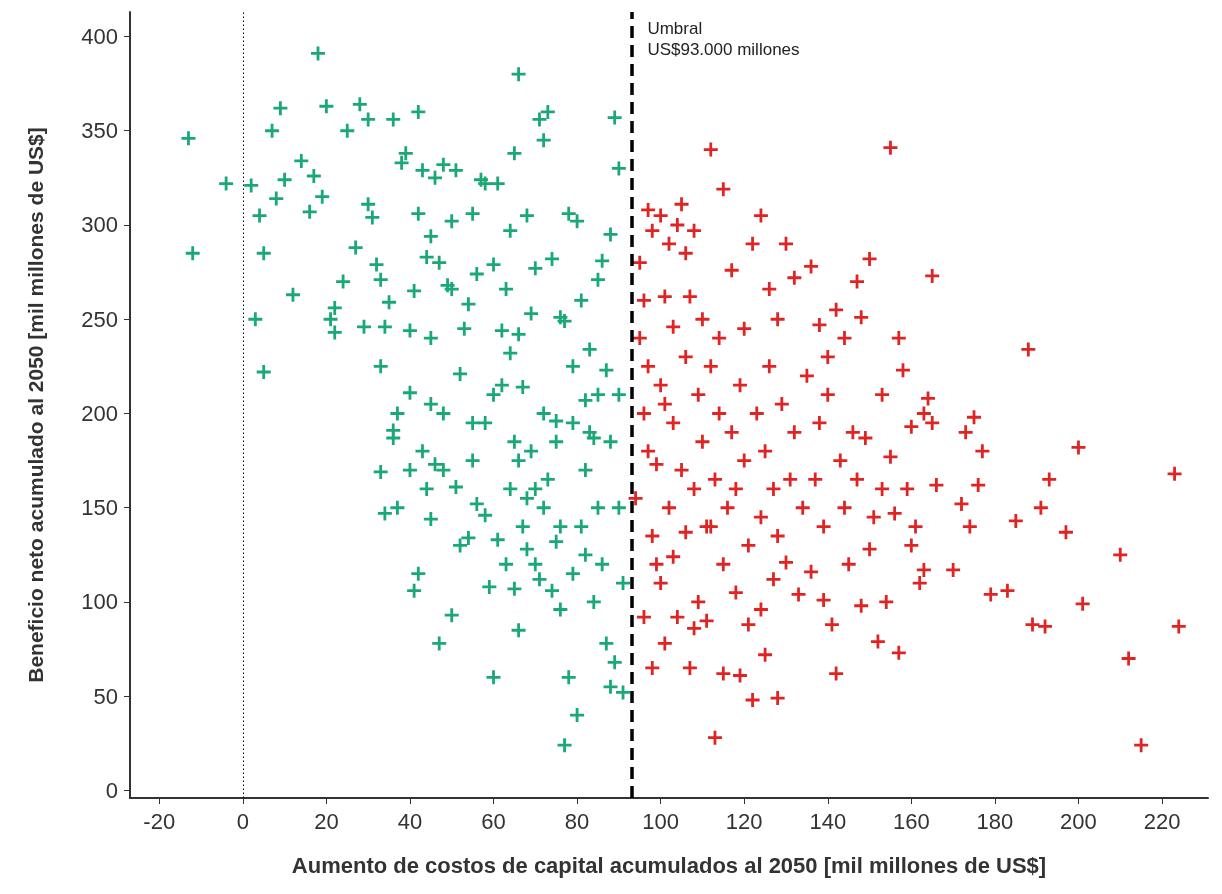  Describe the element at coordinates (111, 790) in the screenshot. I see `y-tick-label: 0` at that location.